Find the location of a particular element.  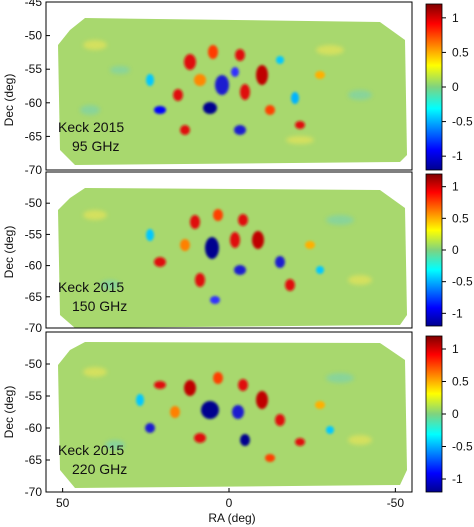

x-tick-label: -50 is located at coordinates (396, 503).